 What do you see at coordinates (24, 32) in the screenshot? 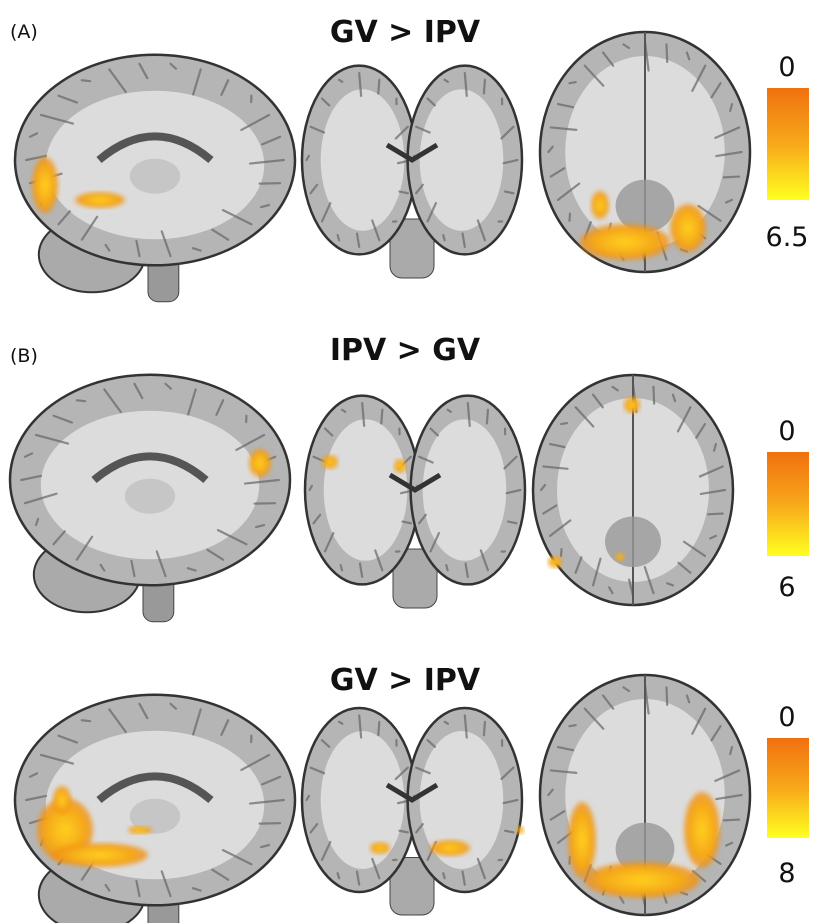
I see `panel-label: (A)` at bounding box center [24, 32].